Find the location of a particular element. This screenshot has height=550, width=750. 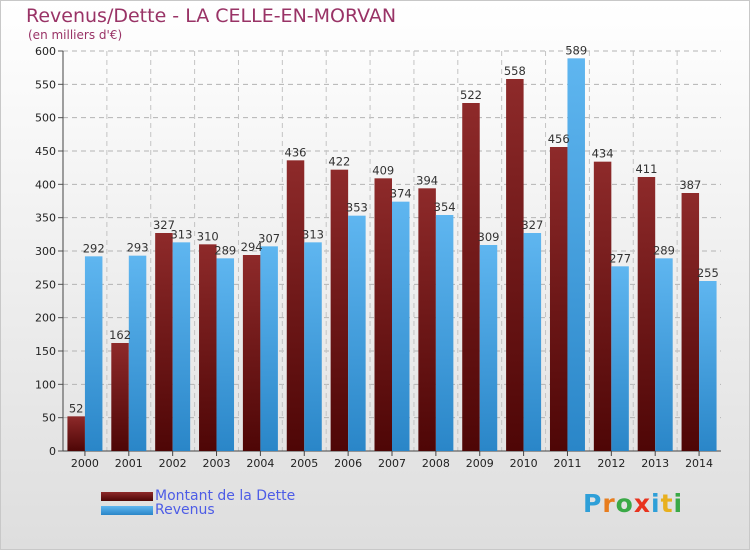

x-tick-label: 2003 is located at coordinates (217, 463).